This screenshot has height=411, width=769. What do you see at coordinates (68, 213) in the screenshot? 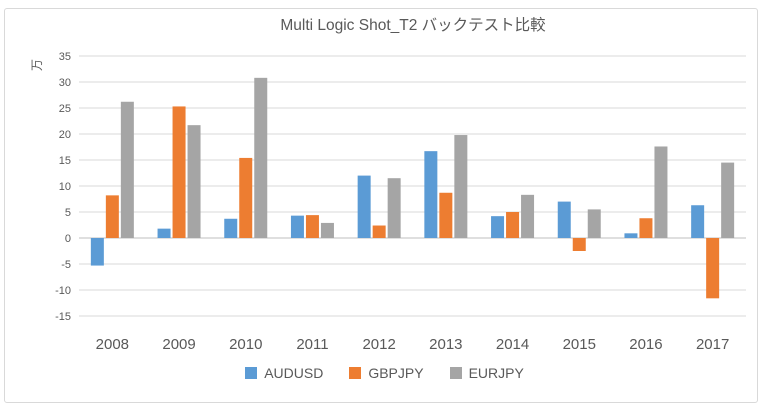
I see `y-tick-label: 5` at bounding box center [68, 213].